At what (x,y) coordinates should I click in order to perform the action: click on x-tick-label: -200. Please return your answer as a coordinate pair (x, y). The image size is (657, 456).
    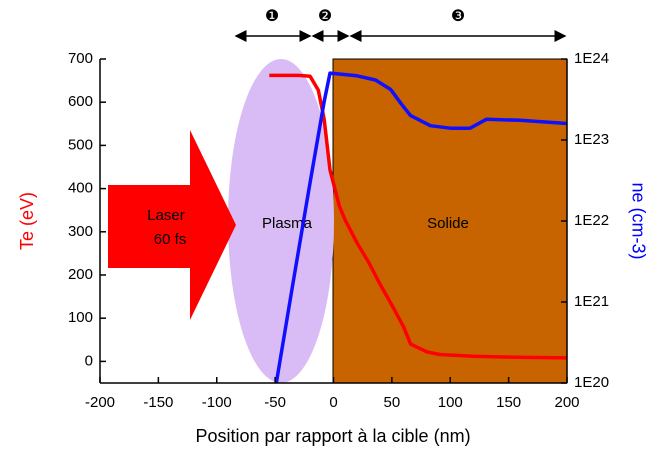
    Looking at the image, I should click on (100, 402).